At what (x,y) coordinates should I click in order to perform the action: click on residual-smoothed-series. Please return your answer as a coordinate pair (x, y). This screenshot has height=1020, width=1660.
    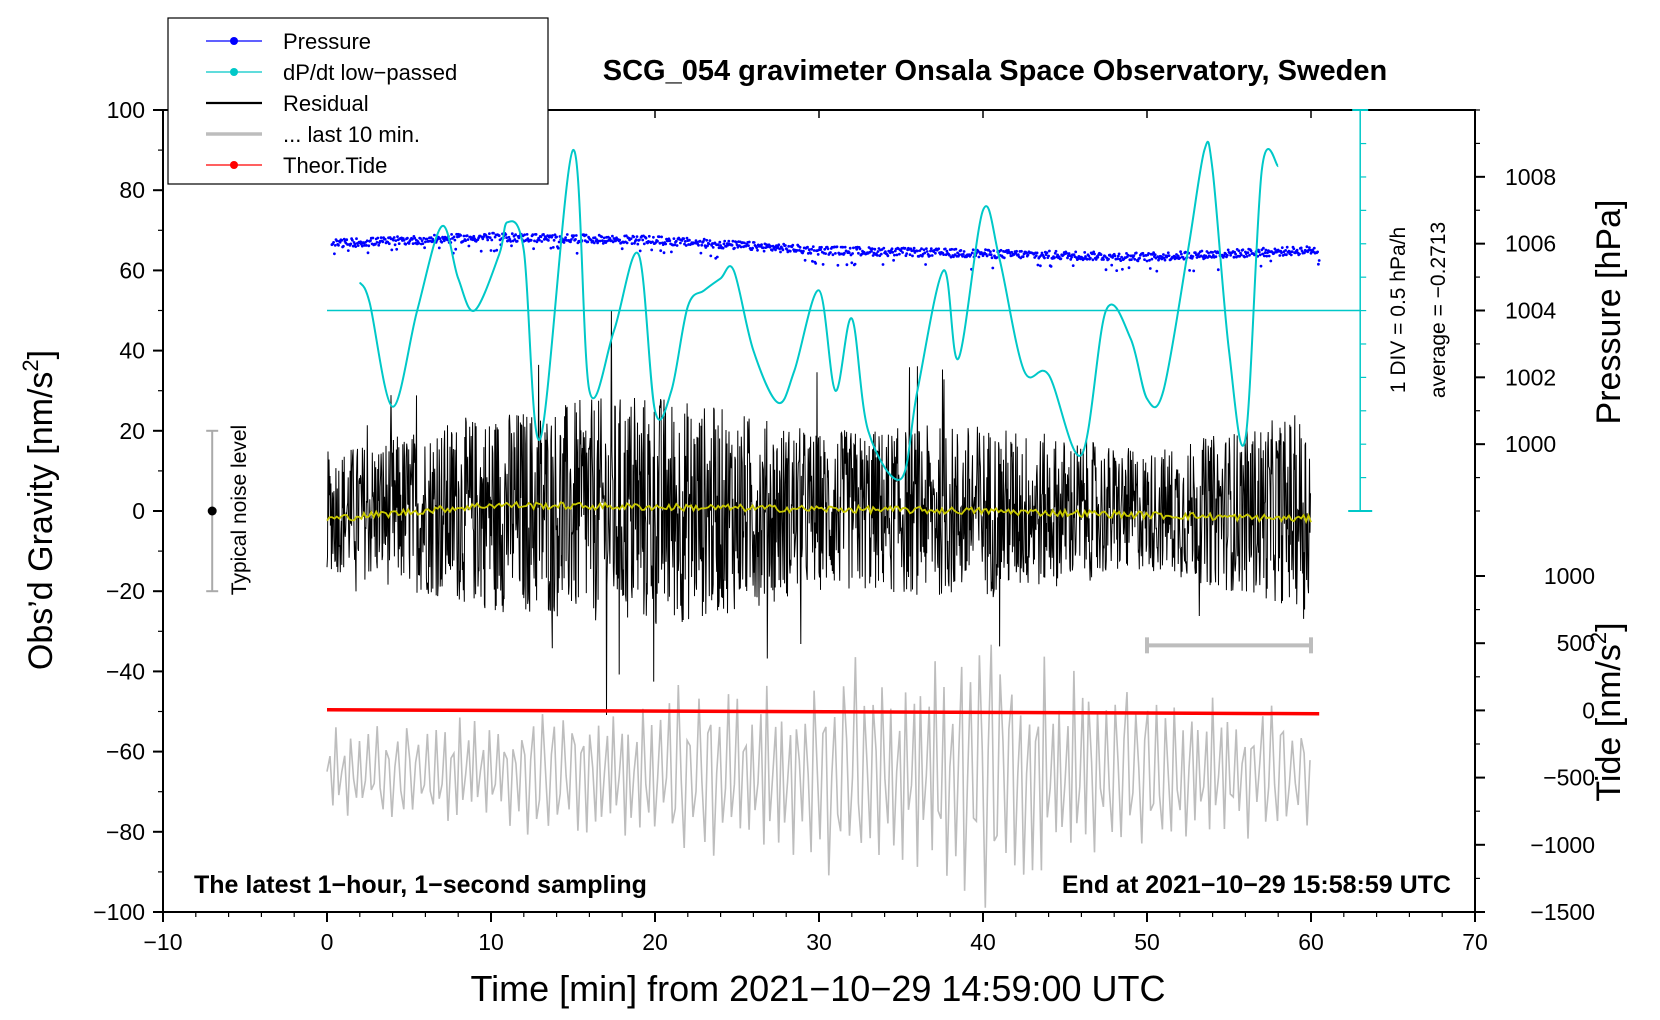
    Looking at the image, I should click on (819, 512).